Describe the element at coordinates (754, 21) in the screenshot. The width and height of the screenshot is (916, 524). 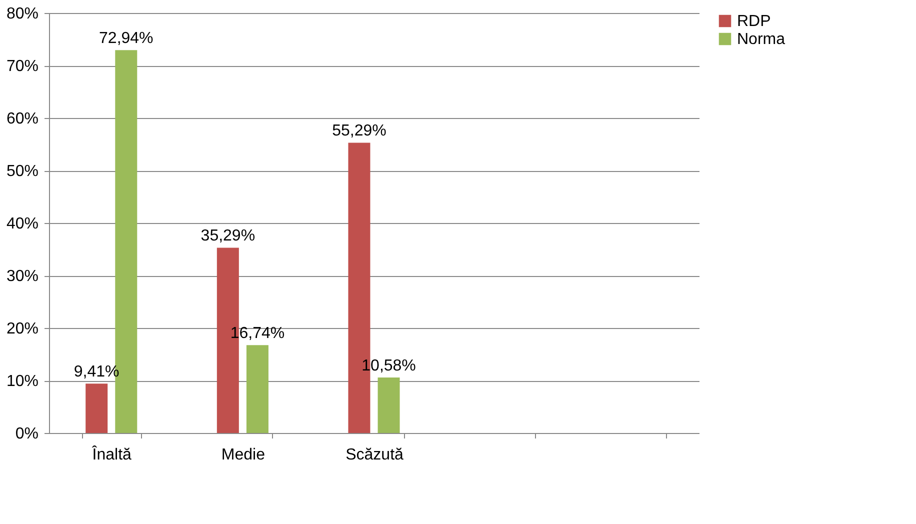
I see `legend-label: RDP` at that location.